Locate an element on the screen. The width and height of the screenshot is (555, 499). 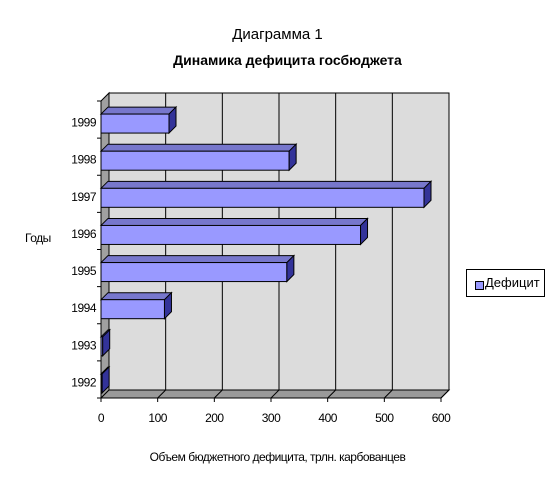
x-tick-label: 100 is located at coordinates (157, 418).